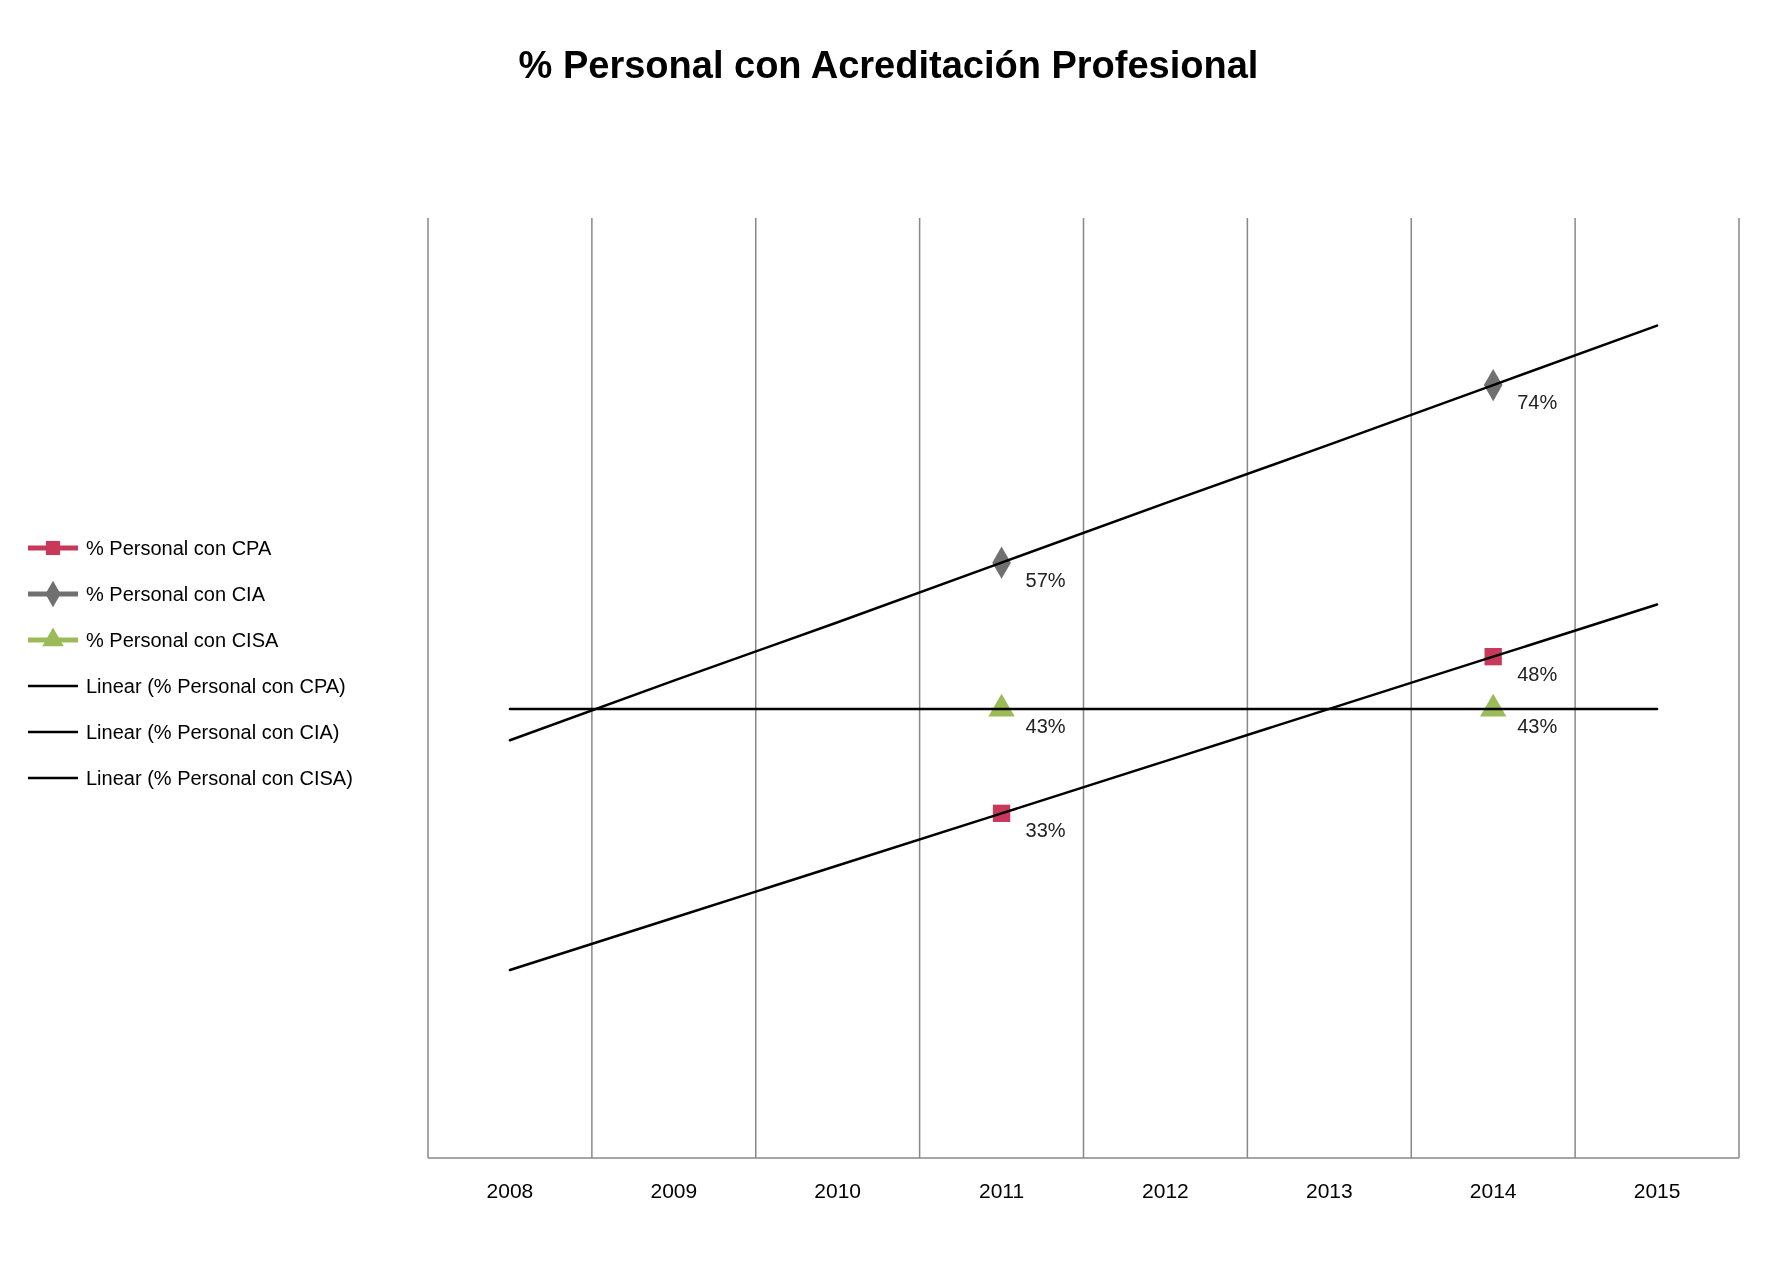  Describe the element at coordinates (219, 778) in the screenshot. I see `legend-label: Linear (% Personal con CISA)` at that location.